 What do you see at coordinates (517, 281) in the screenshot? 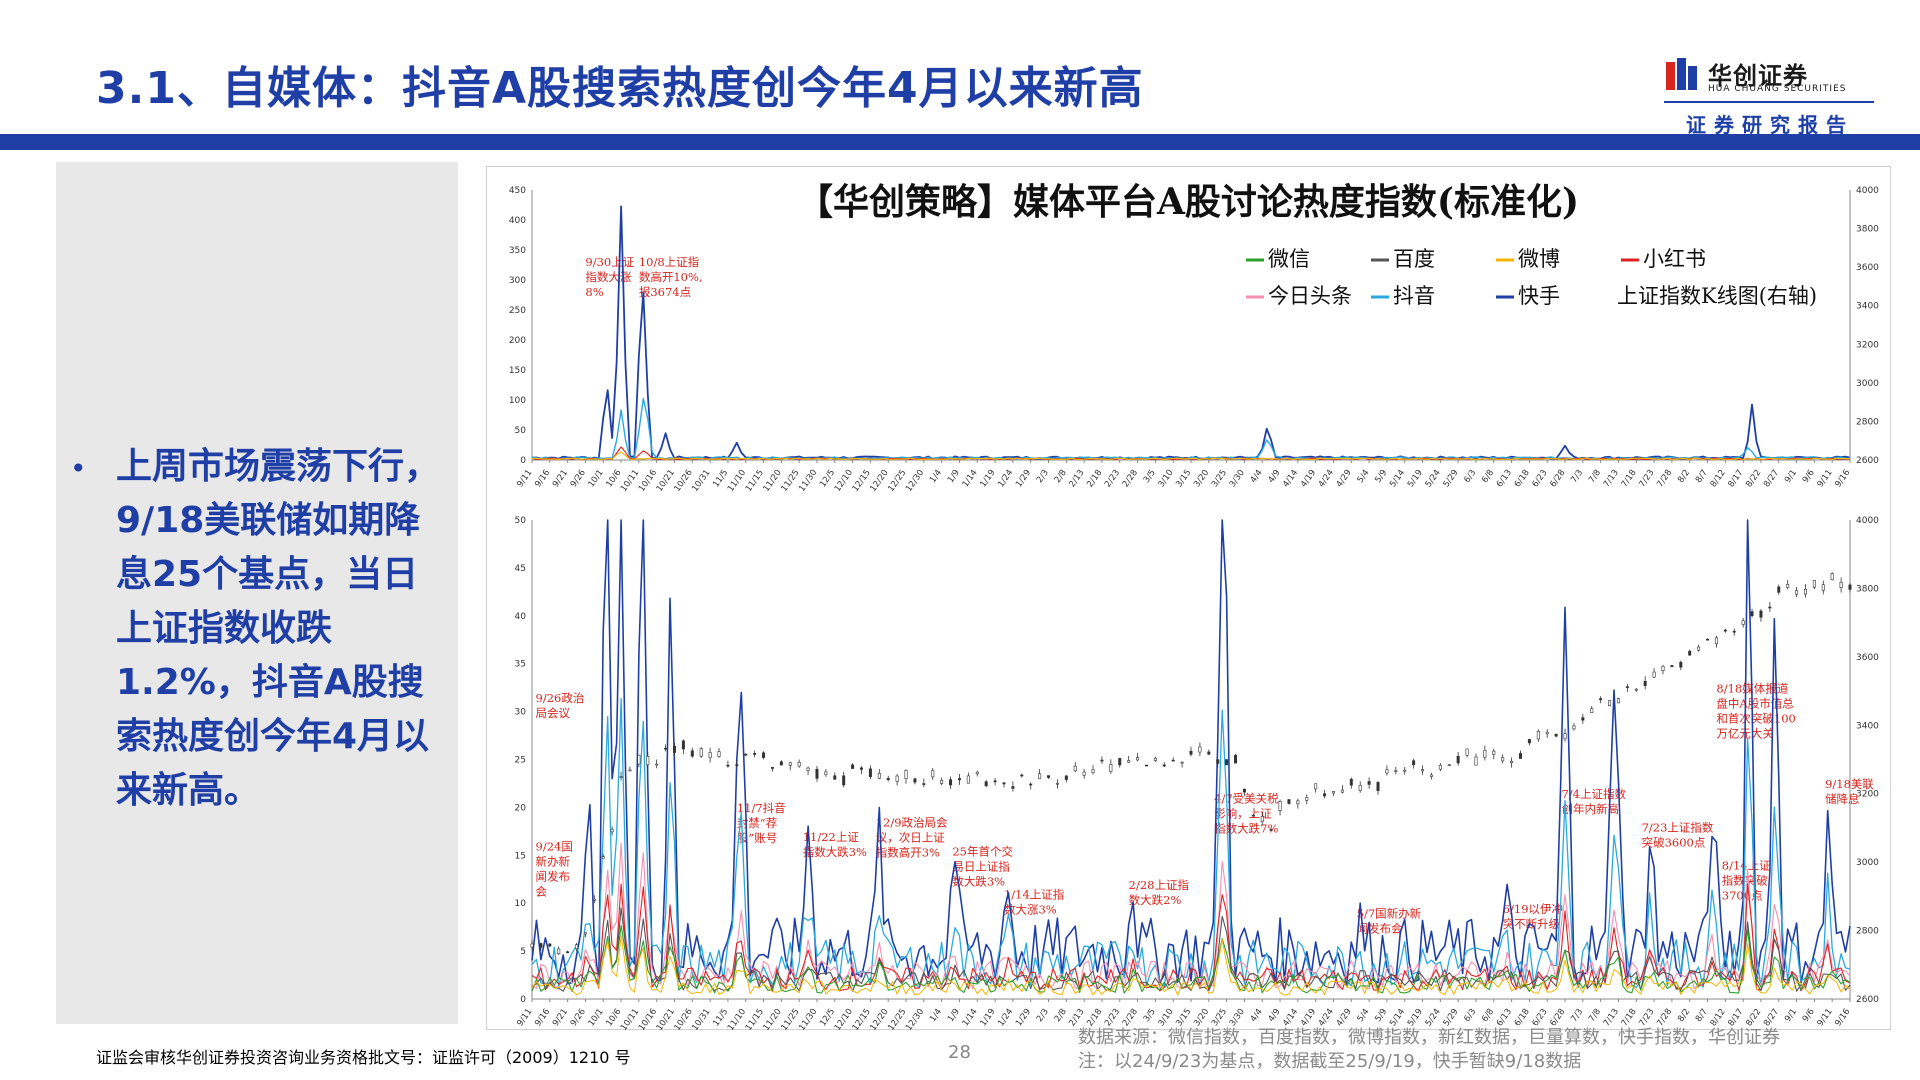
I see `y-tick-label: 300` at bounding box center [517, 281].